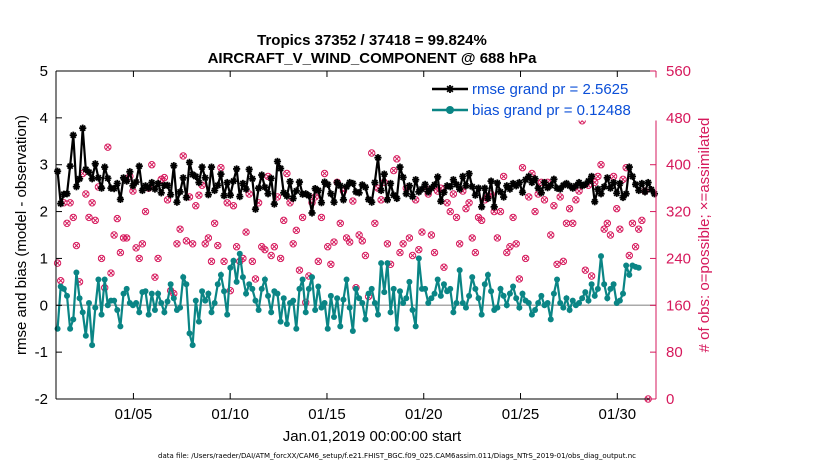 This screenshot has width=830, height=470. I want to click on legend-bias-marker, so click(450, 110).